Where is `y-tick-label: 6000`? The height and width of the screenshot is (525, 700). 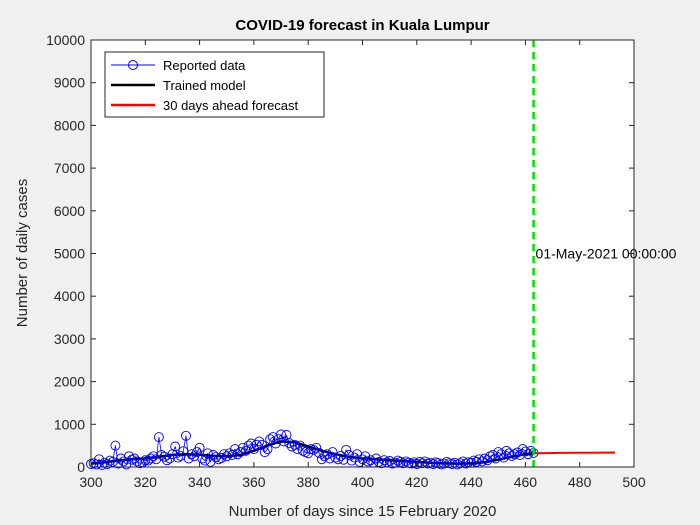 y-tick-label: 6000 is located at coordinates (69, 211).